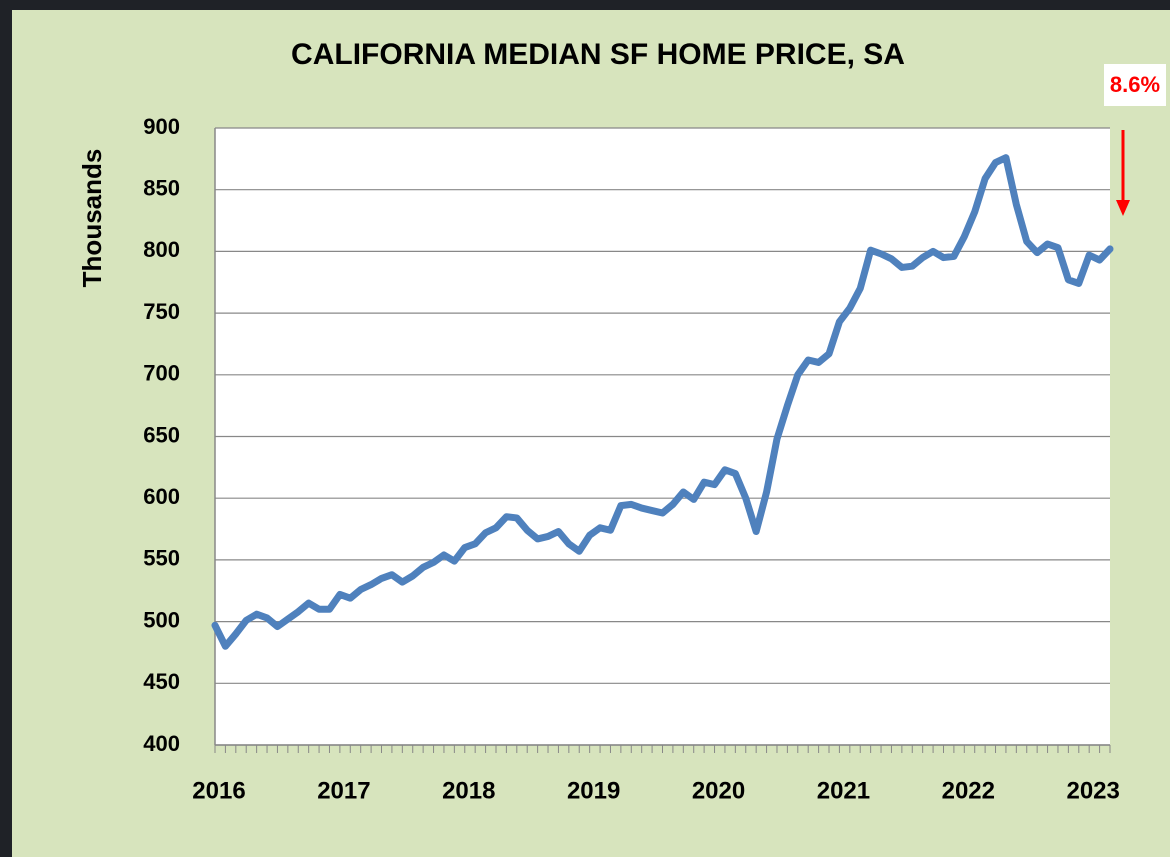  Describe the element at coordinates (1092, 790) in the screenshot. I see `x-tick-label: 2023` at that location.